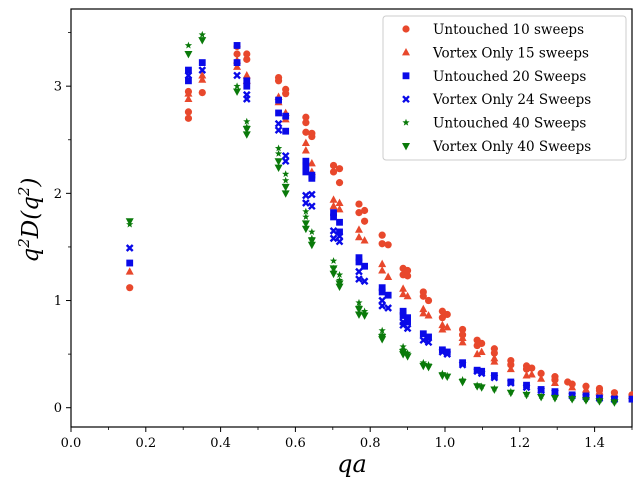 This screenshot has height=502, width=633. Describe the element at coordinates (31, 217) in the screenshot. I see `y-label-mid: D(q` at that location.